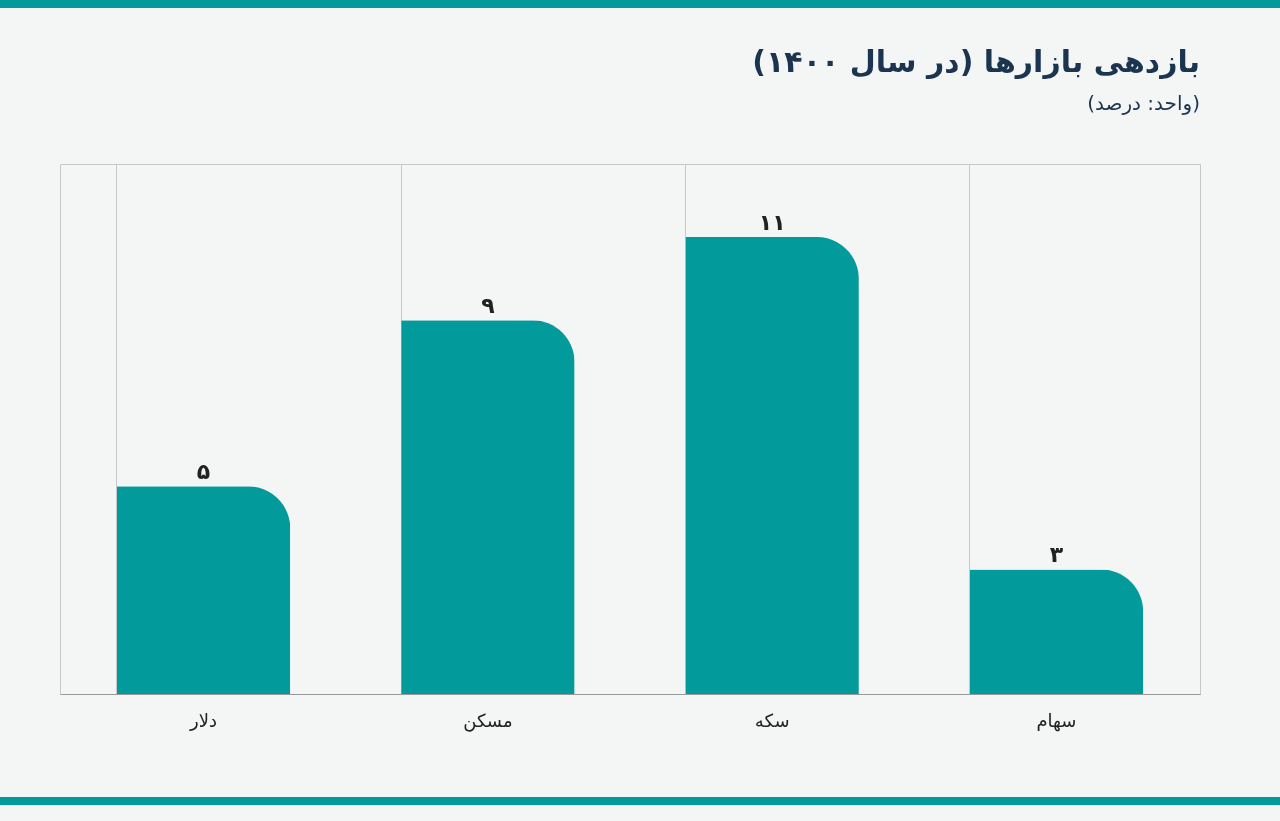 The height and width of the screenshot is (821, 1280). What do you see at coordinates (772, 720) in the screenshot?
I see `x-tick-label: سکه` at bounding box center [772, 720].